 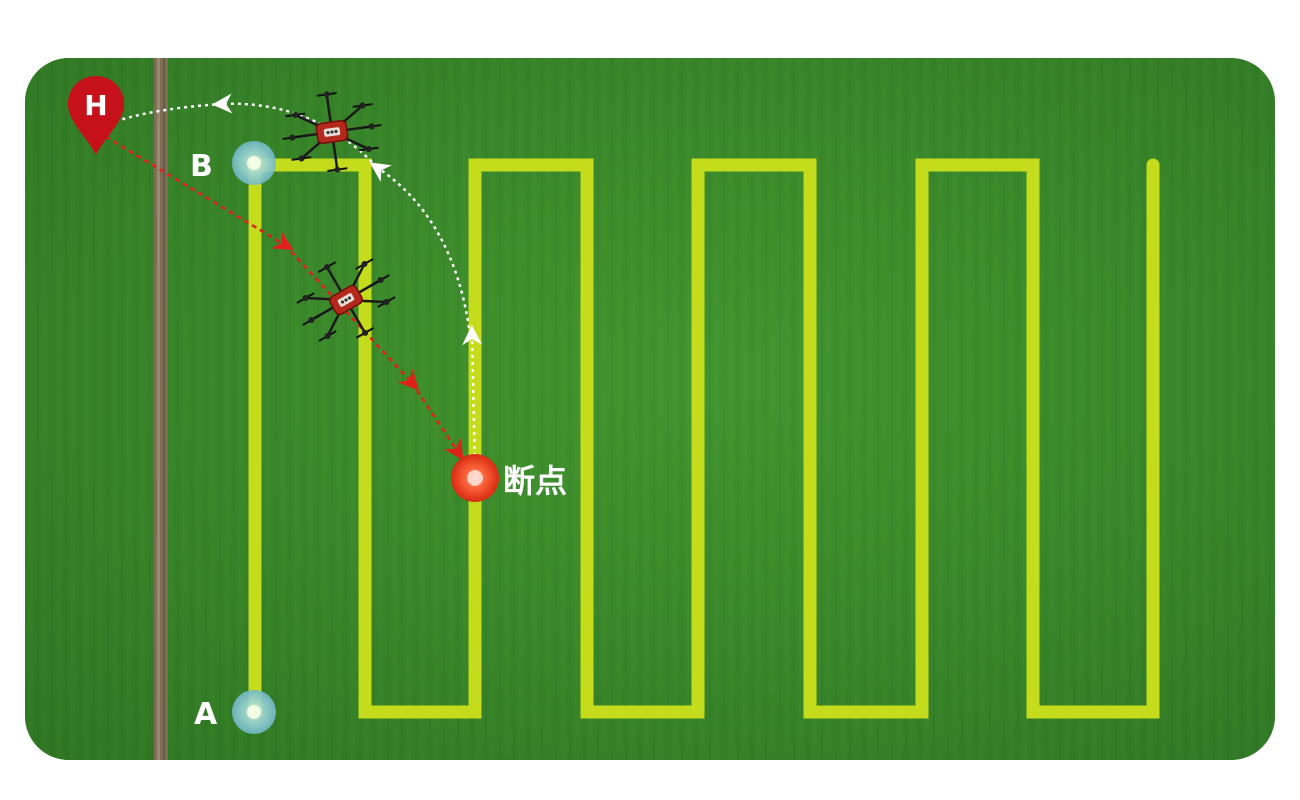 I want to click on map-pin-icon, so click(x=96, y=115).